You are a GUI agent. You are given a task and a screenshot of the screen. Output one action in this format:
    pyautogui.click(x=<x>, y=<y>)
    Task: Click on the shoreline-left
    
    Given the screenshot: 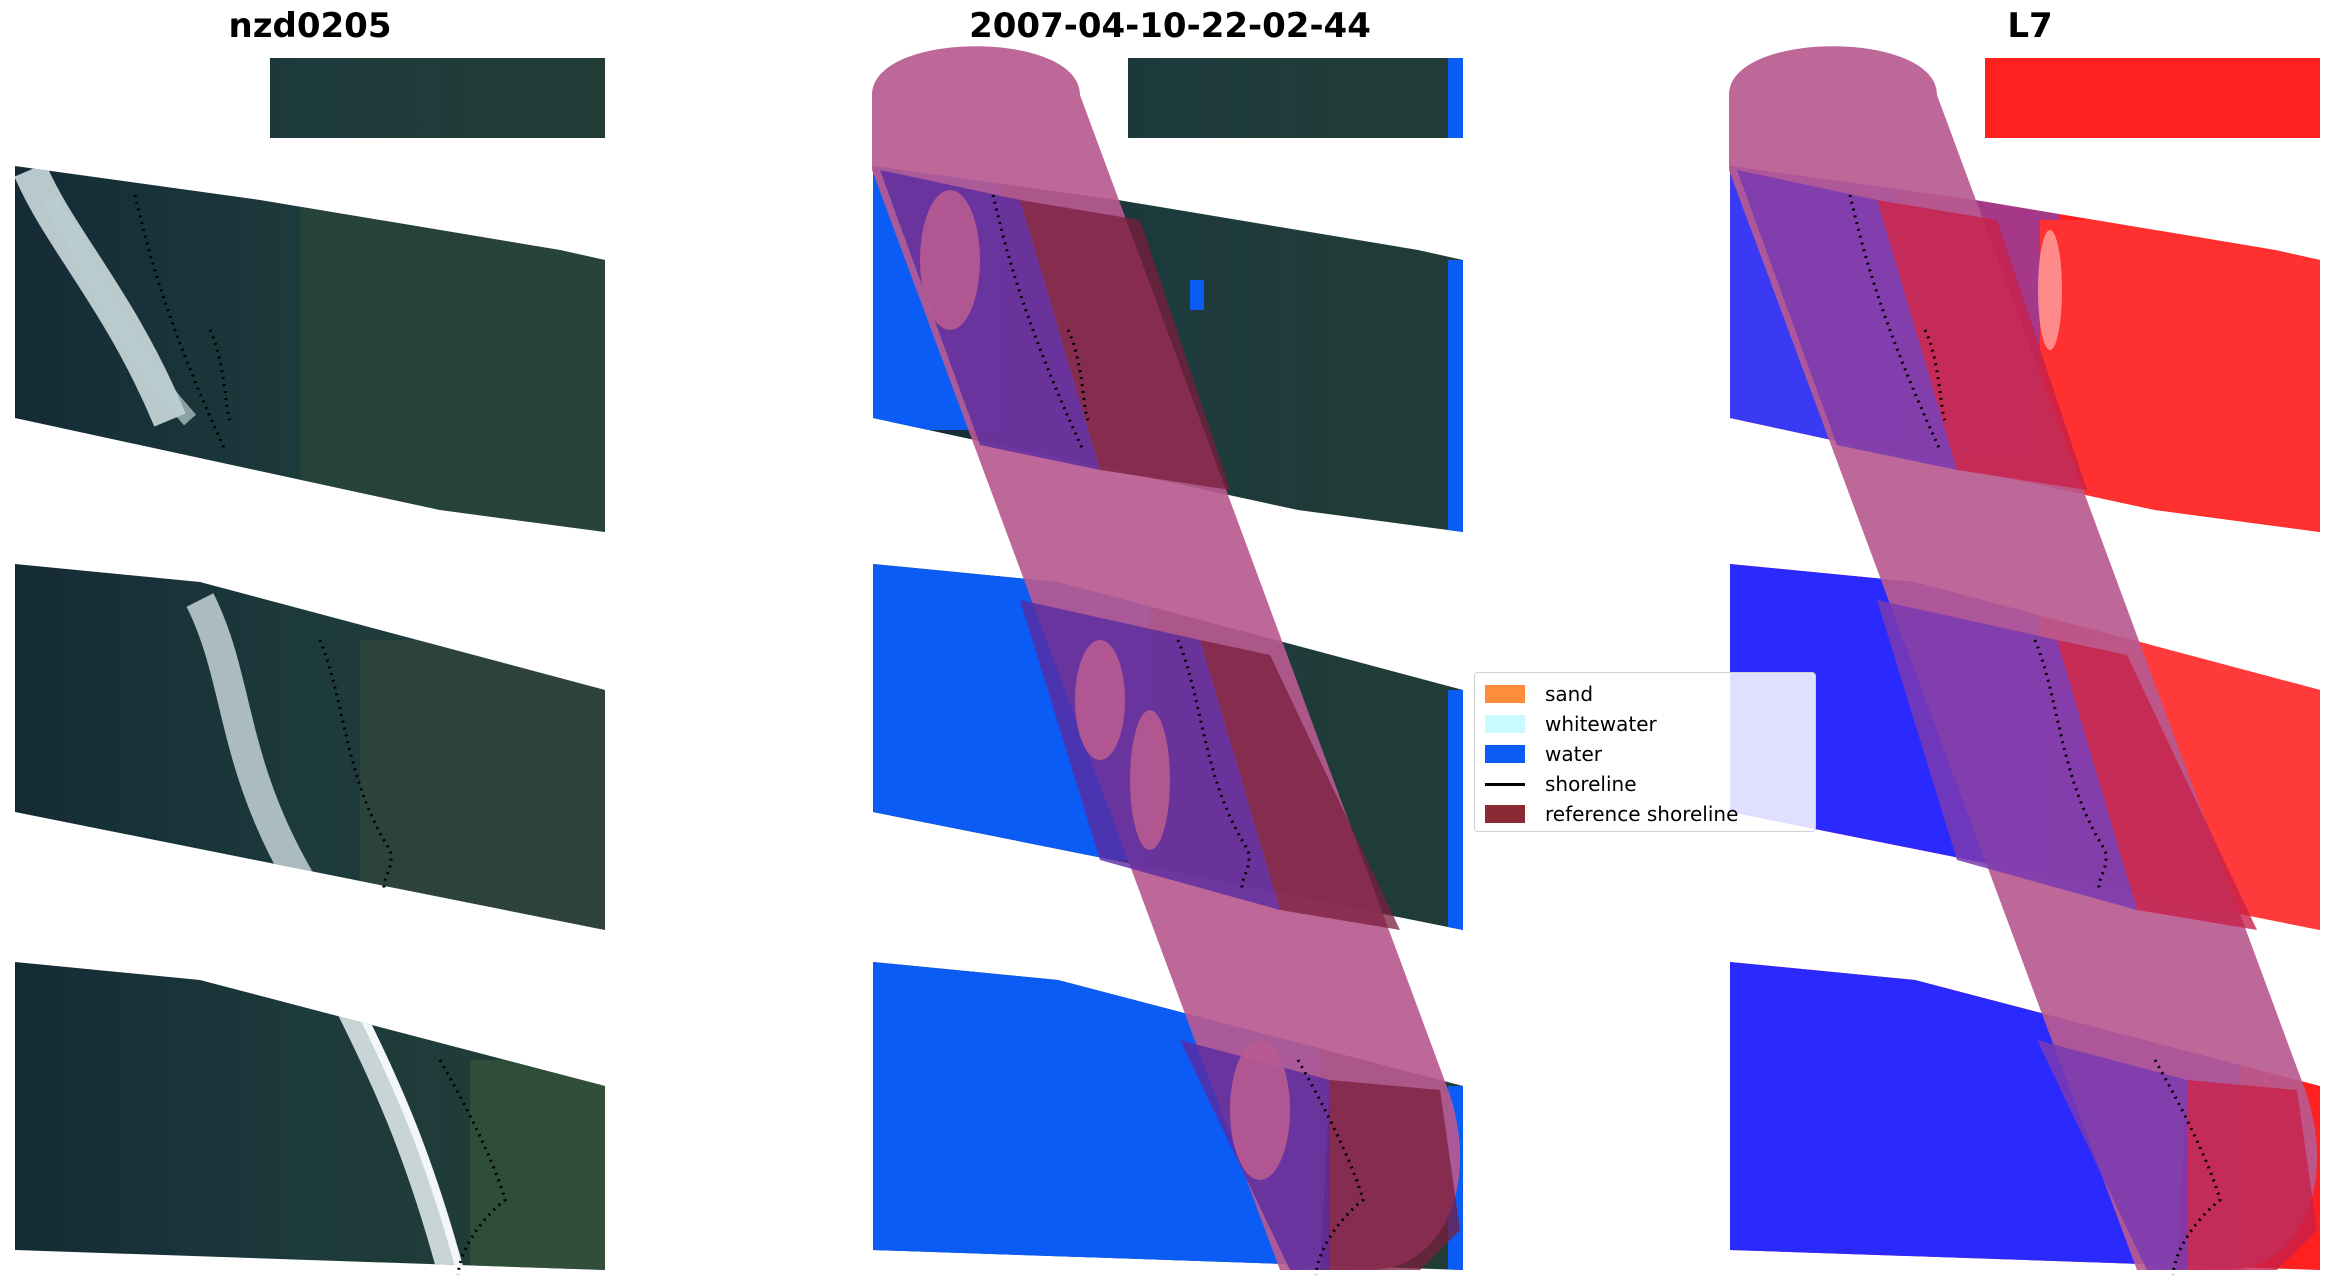 What is the action you would take?
    pyautogui.click(x=320, y=735)
    